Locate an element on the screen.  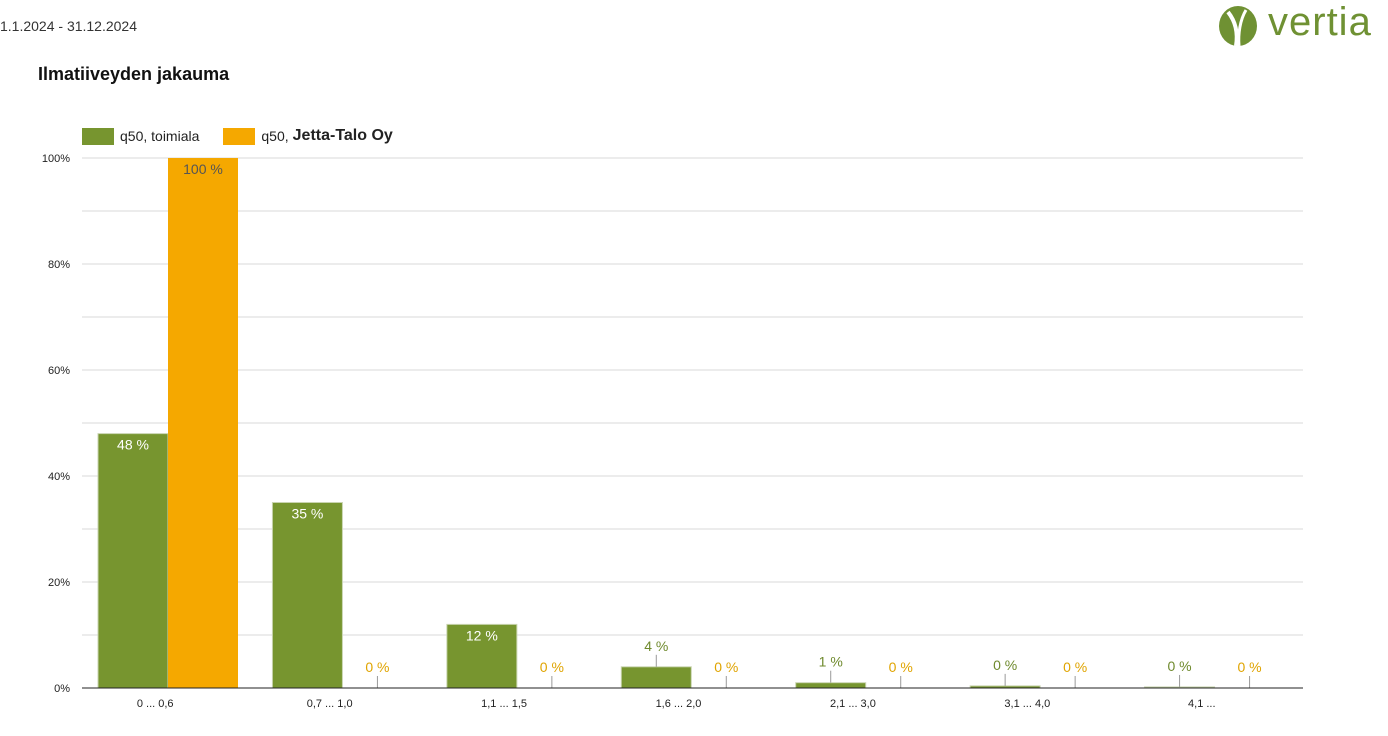
data-label-toimiala: 1 % is located at coordinates (831, 662).